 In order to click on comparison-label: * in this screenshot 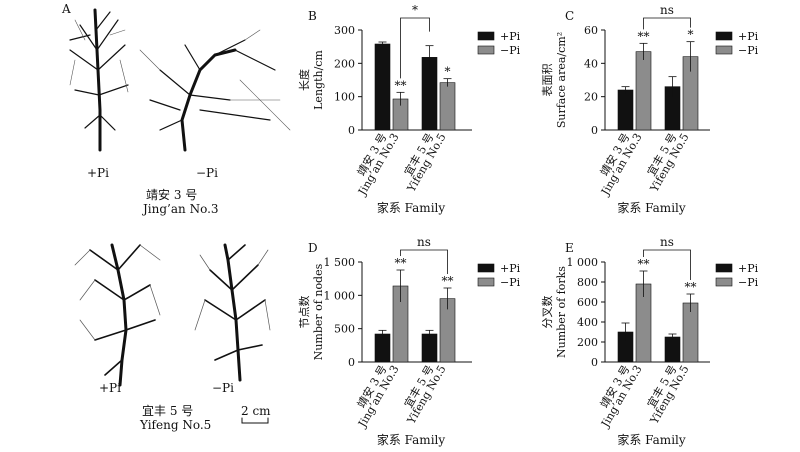, I will do `click(415, 10)`.